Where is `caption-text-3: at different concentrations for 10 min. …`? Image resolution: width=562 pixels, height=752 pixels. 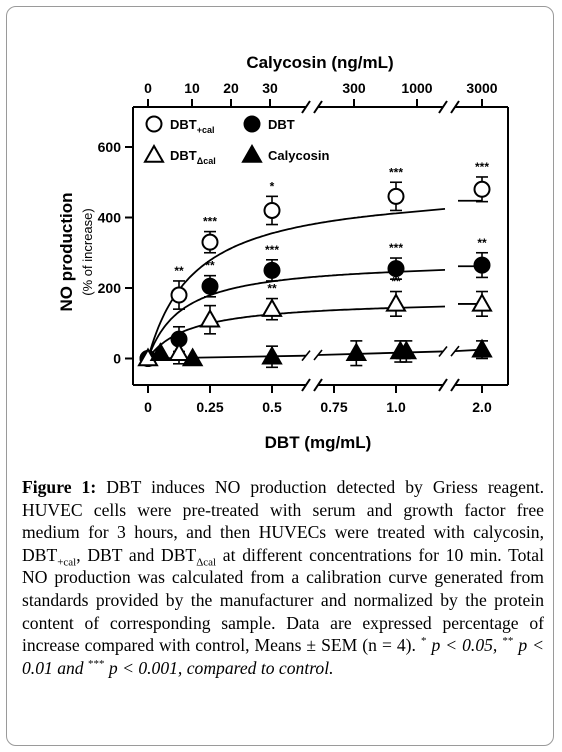
caption-text-3: at different concentrations for 10 min. … is located at coordinates (283, 600).